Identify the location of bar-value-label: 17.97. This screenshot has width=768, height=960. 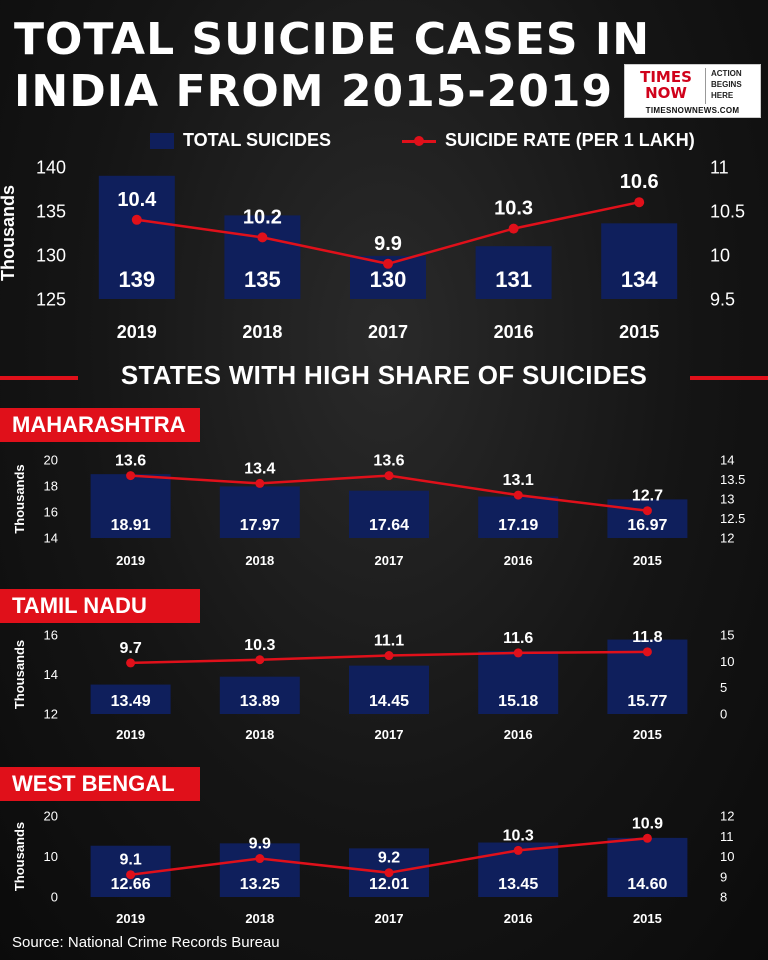
(260, 525).